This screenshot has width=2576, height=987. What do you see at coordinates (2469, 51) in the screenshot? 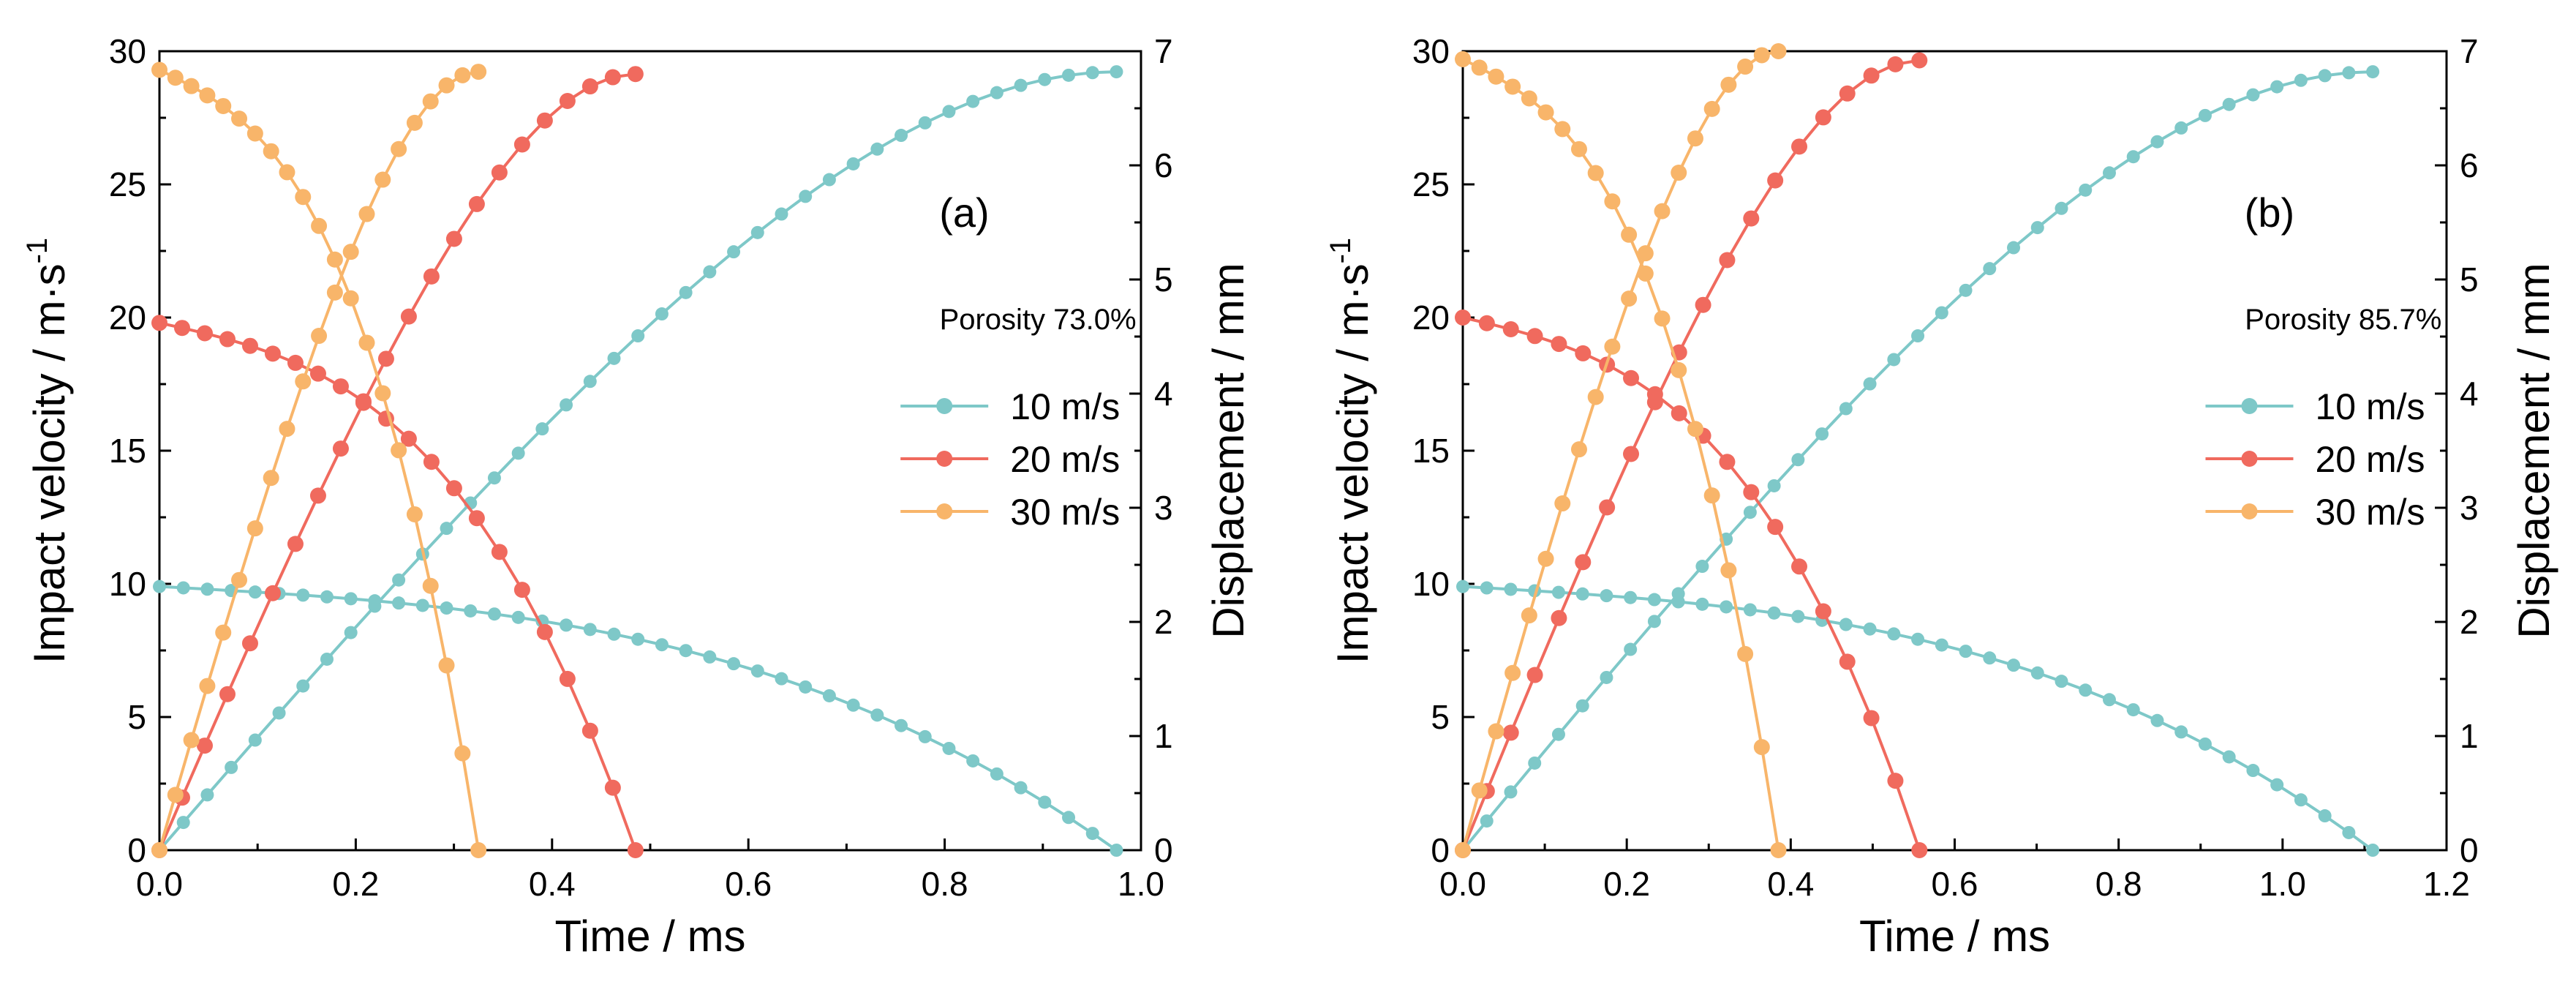
I see `y2-tick-label: 7` at bounding box center [2469, 51].